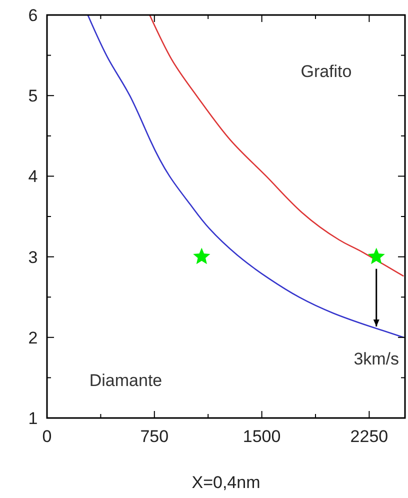 The image size is (408, 498). I want to click on x-tick-label: 2250, so click(369, 436).